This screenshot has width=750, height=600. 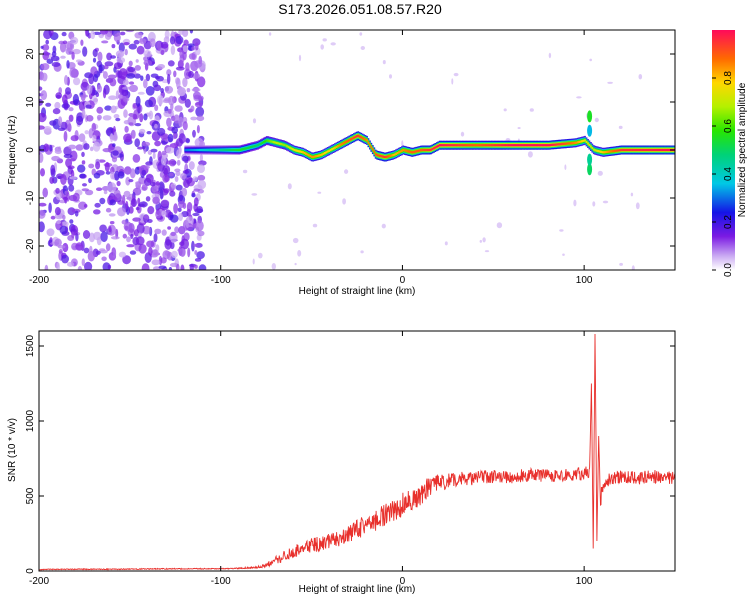 I want to click on snr-ytick-label: 500, so click(x=30, y=495).